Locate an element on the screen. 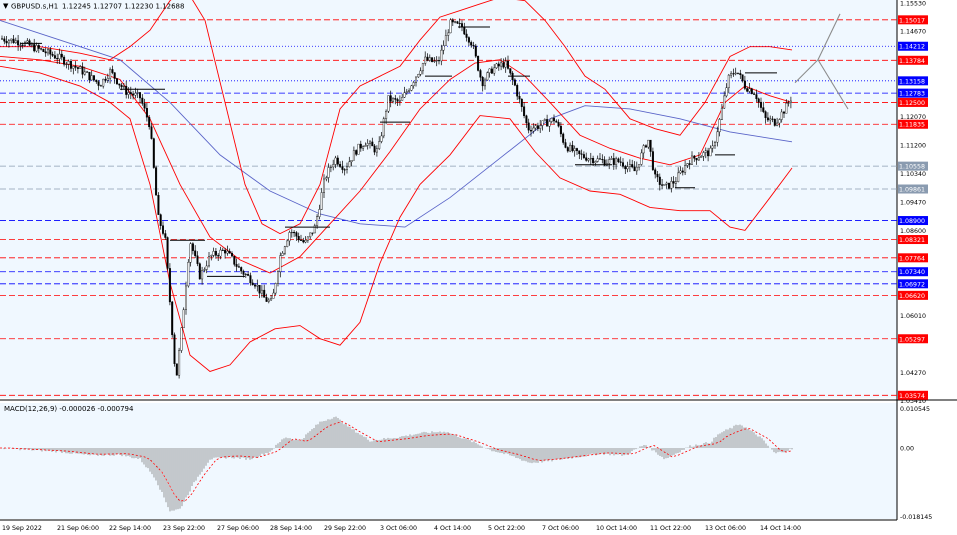 This screenshot has width=957, height=535. macd-tick-label: 0.010545 is located at coordinates (915, 409).